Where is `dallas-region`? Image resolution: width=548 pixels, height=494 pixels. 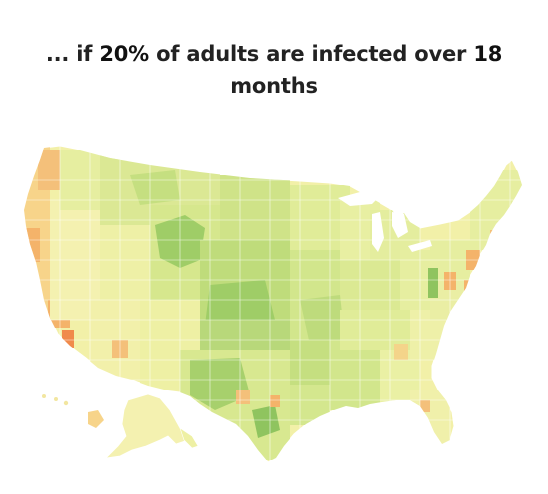 dallas-region is located at coordinates (243, 397).